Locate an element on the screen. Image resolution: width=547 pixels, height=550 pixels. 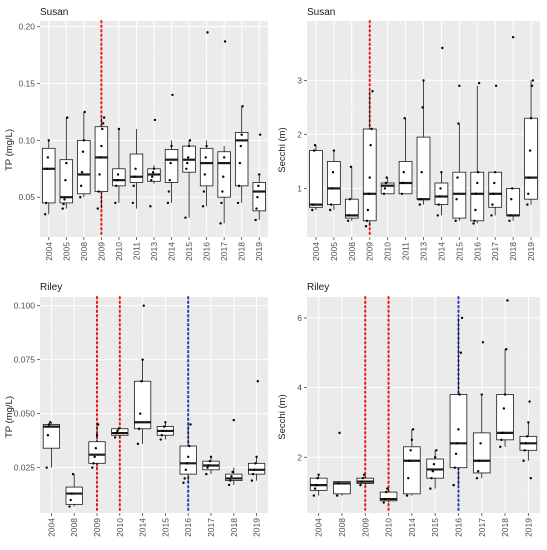
y-tick-label: 1 is located at coordinates (299, 188).